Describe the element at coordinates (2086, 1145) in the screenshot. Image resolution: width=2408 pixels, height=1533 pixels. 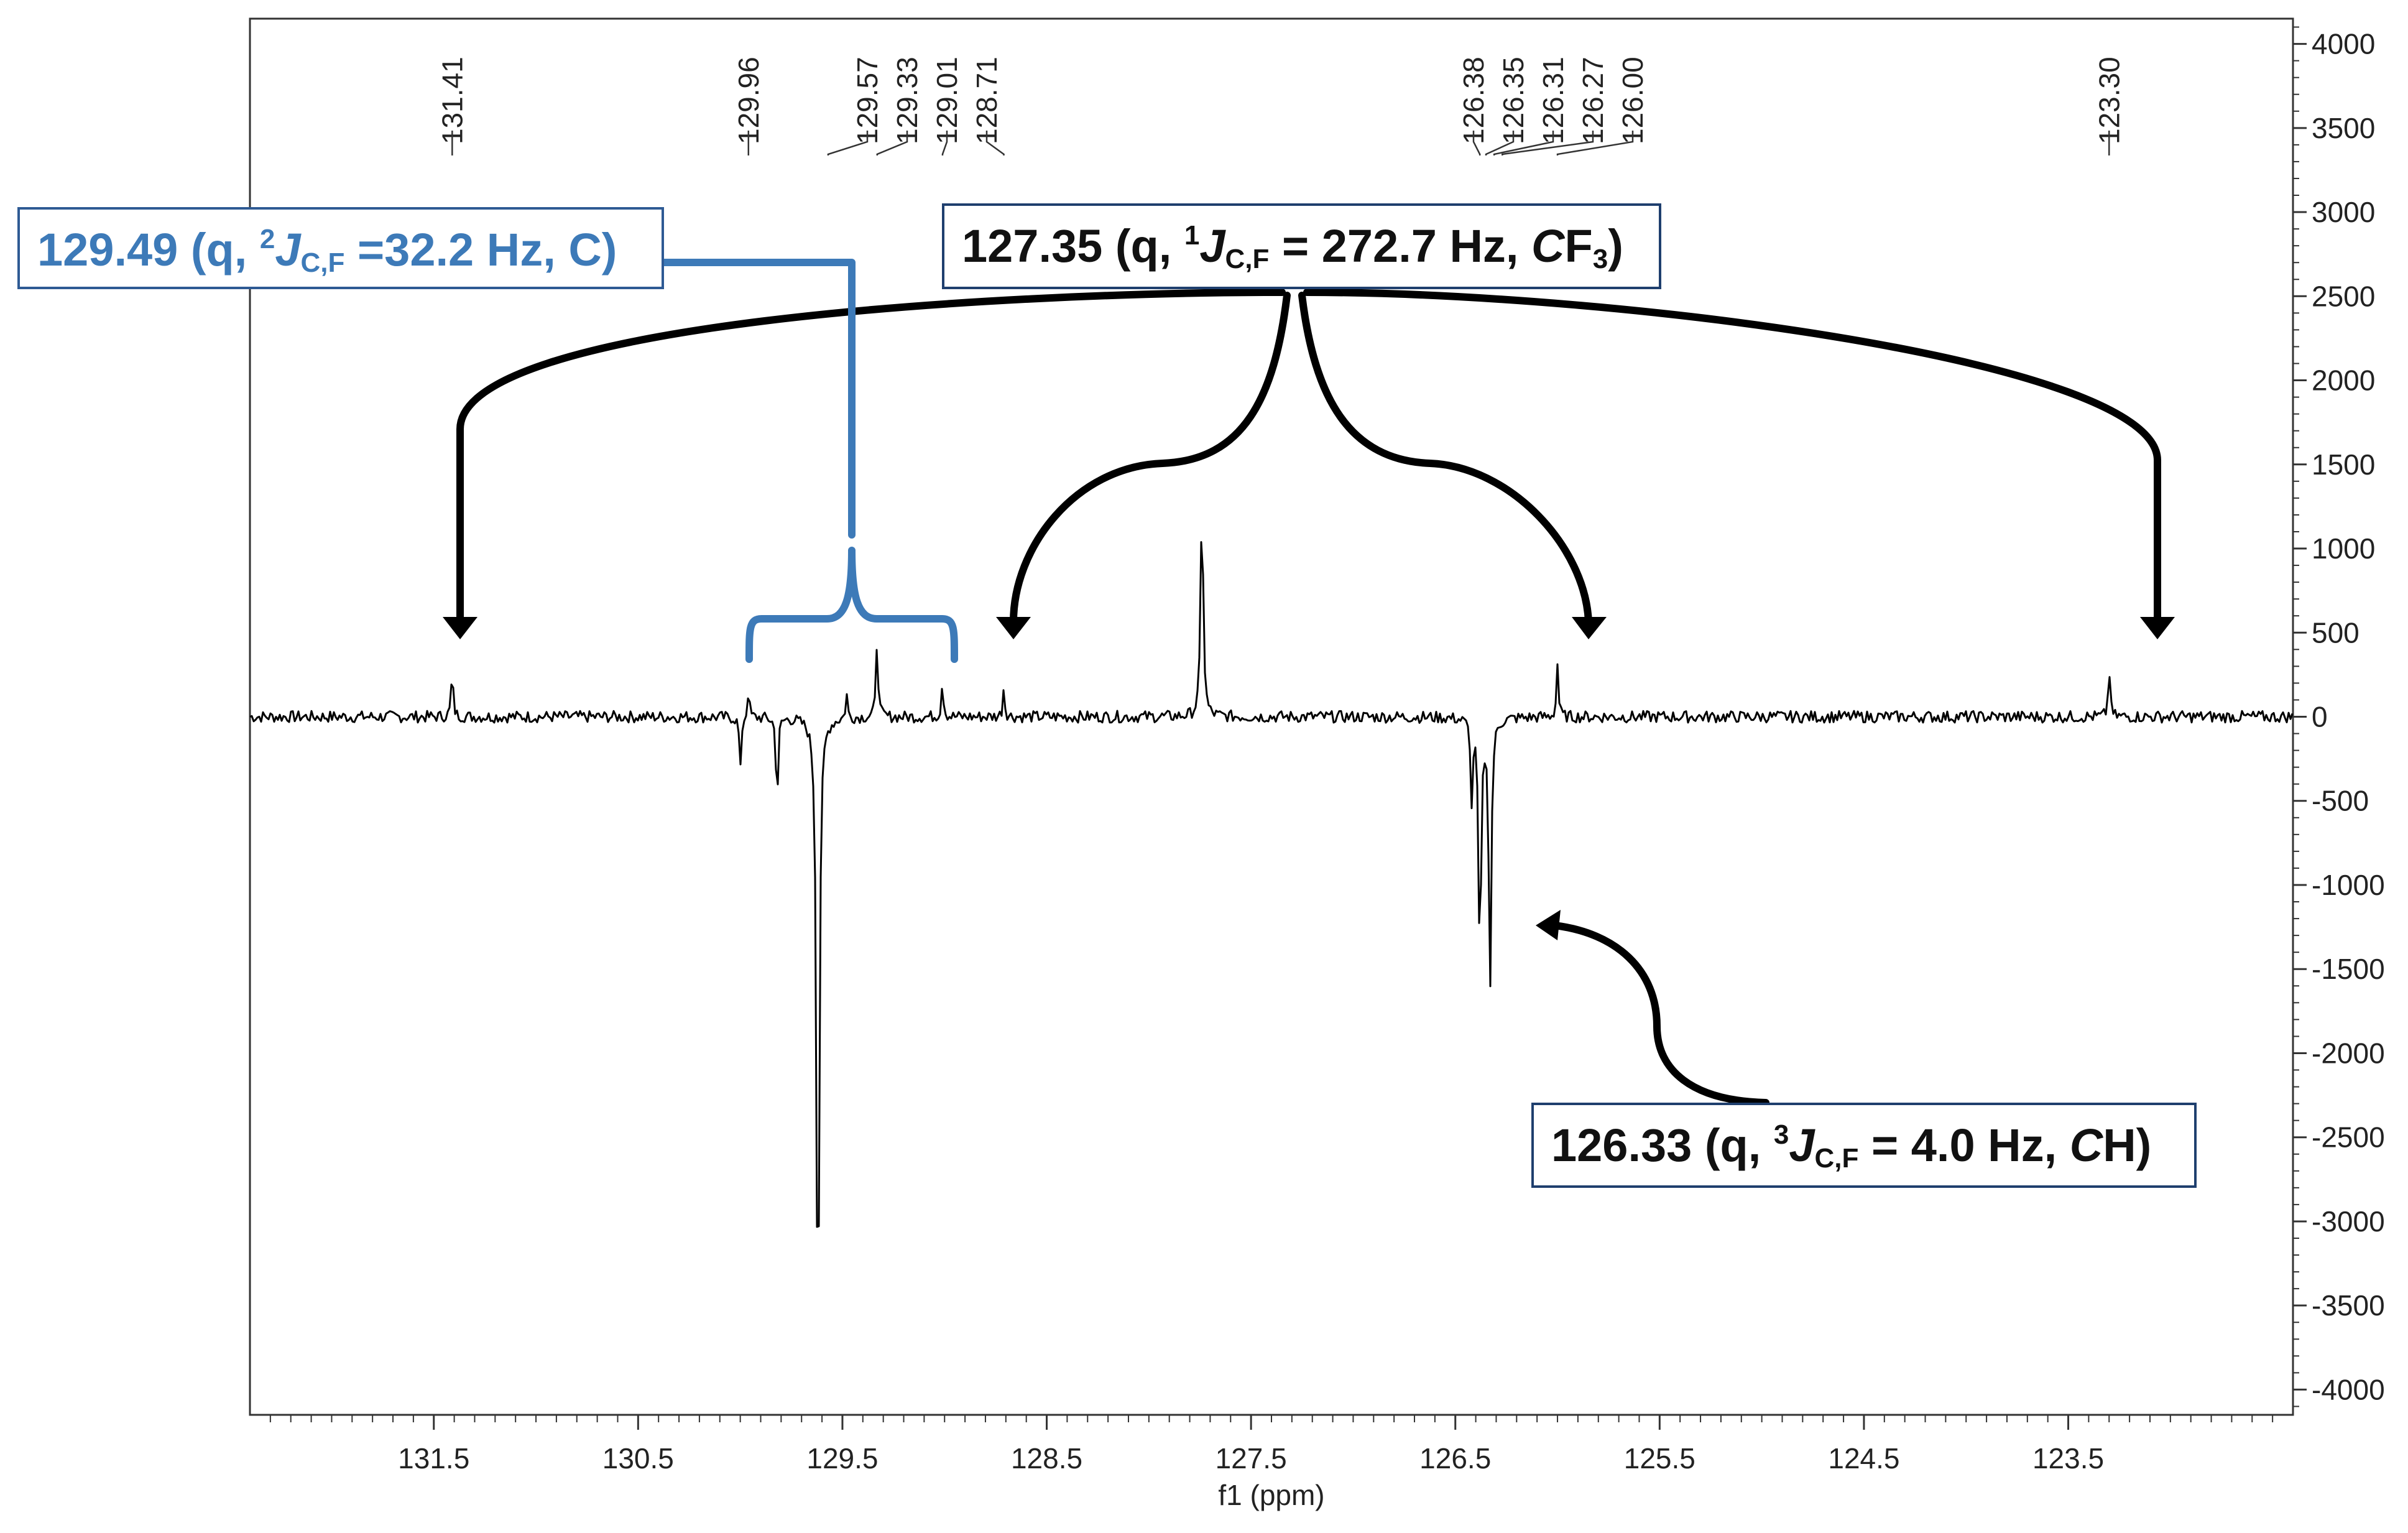
I see `ch-atom: C` at that location.